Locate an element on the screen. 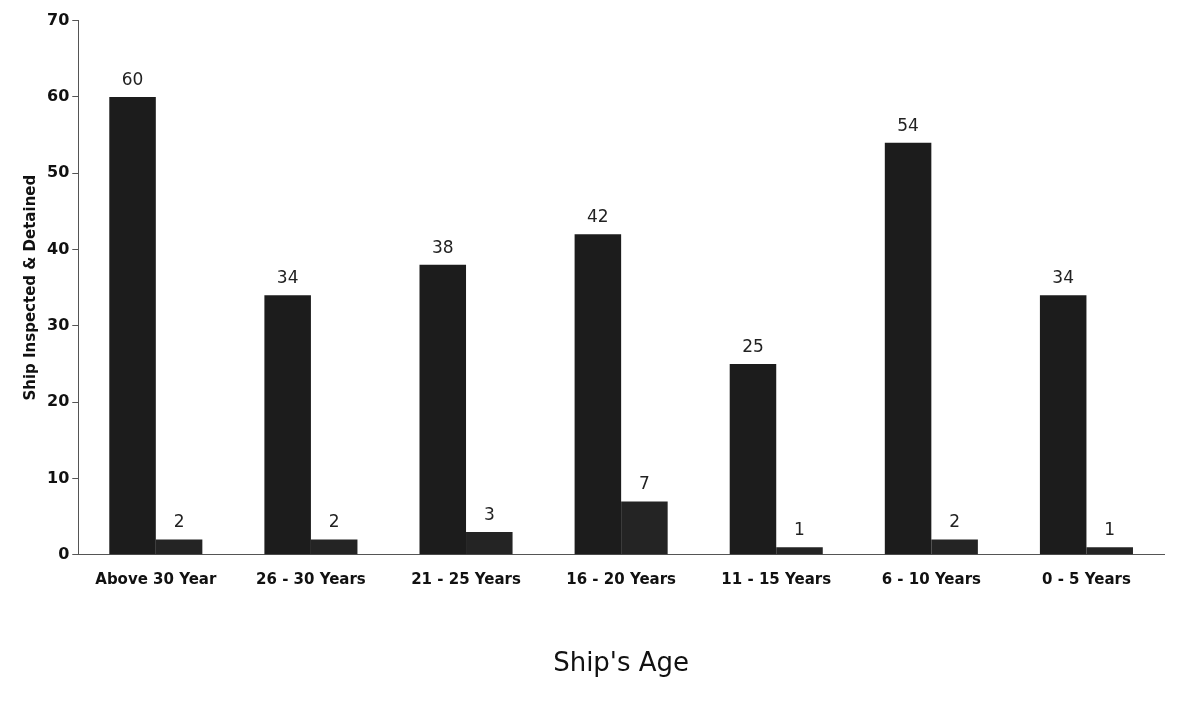 Image resolution: width=1182 pixels, height=702 pixels. data-label: 3 is located at coordinates (489, 513).